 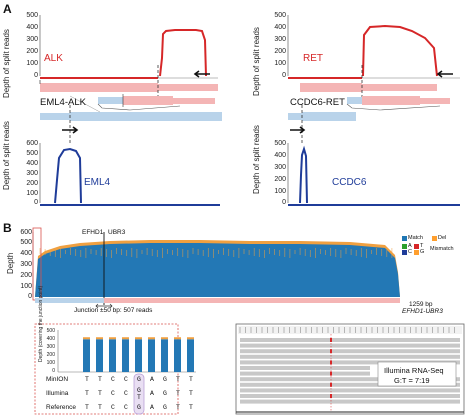 I want to click on ret-ytick: 500, so click(x=280, y=15).